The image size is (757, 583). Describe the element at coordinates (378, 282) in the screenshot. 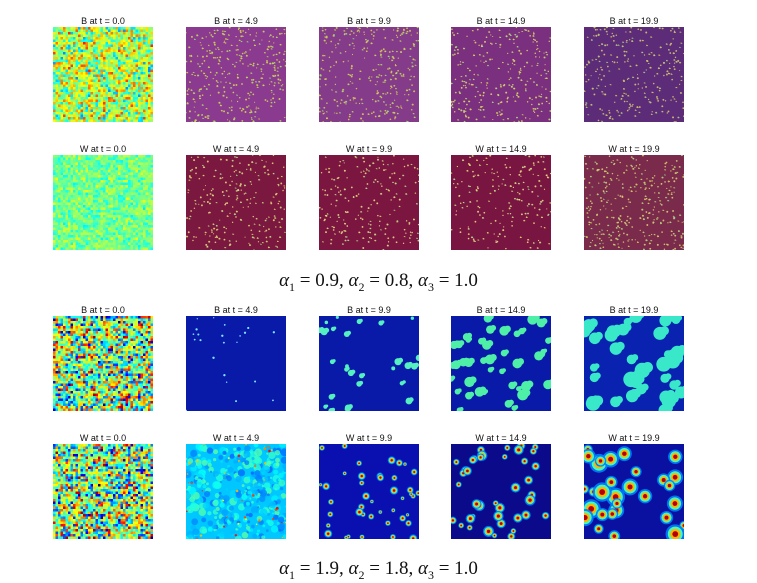

I see `parameter-caption: α1 = 0.9, α2 = 0.8, α3 = 1.0` at that location.